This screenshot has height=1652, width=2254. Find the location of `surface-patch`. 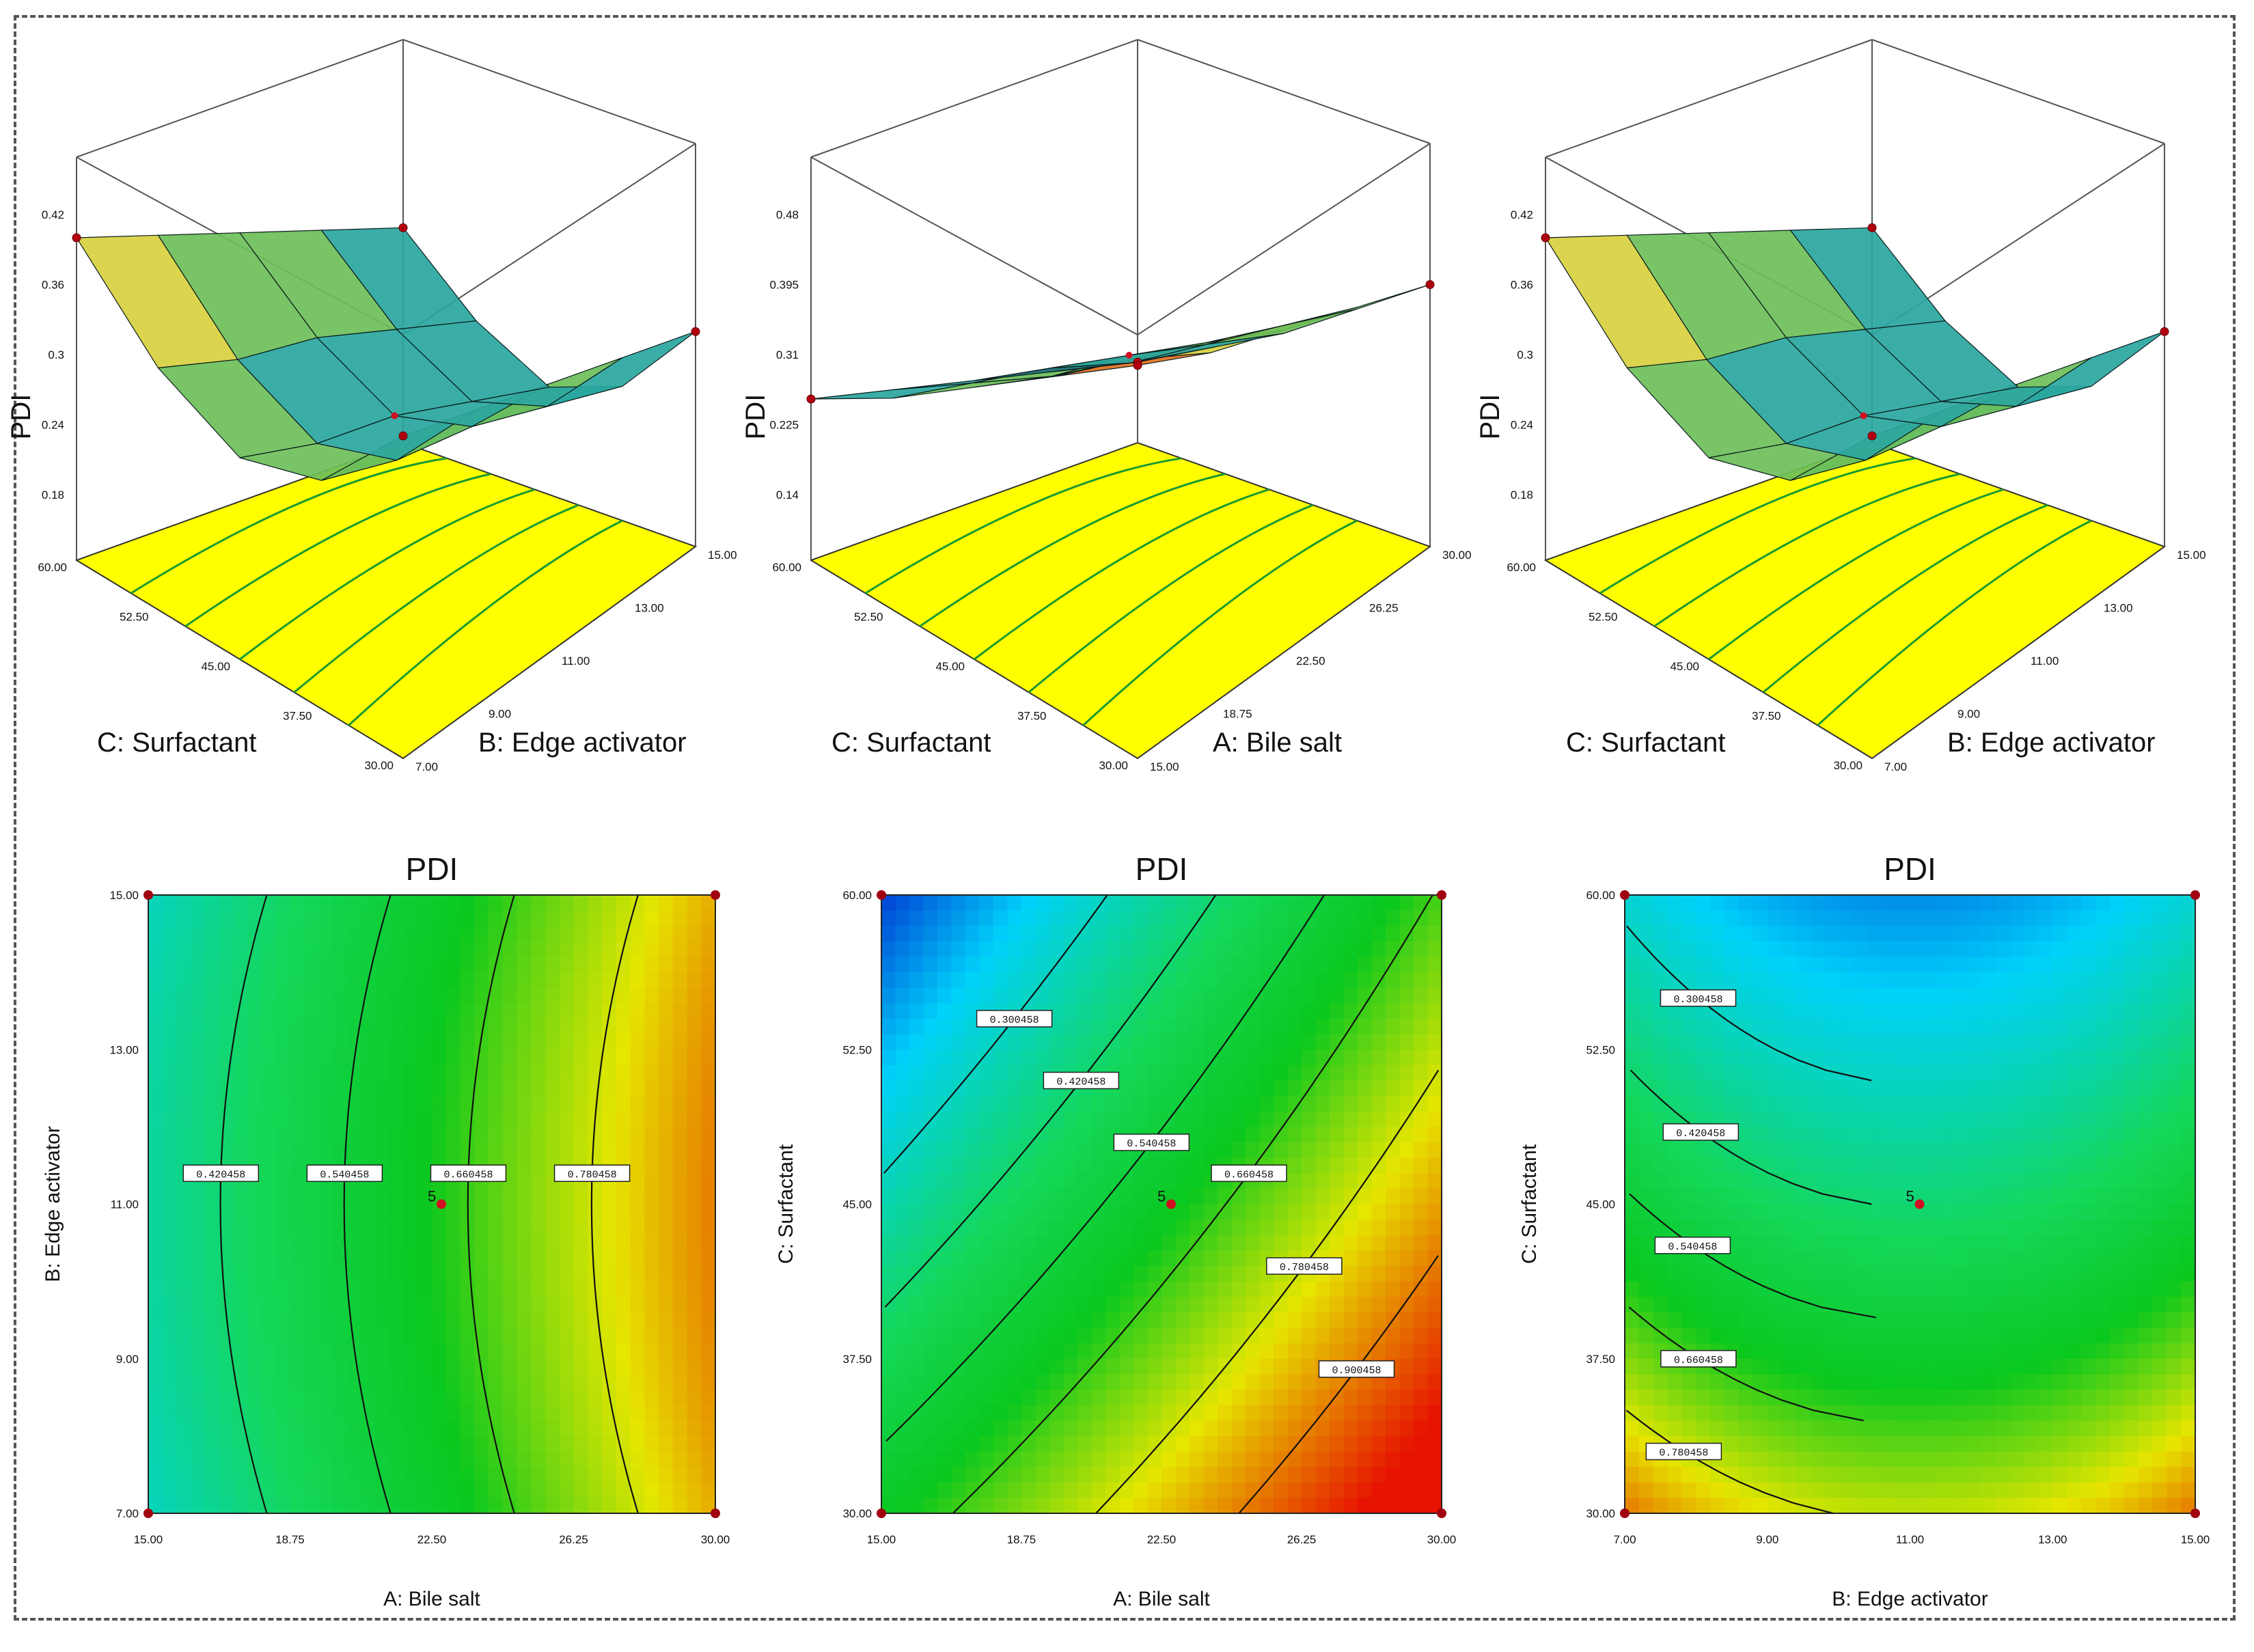

surface-patch is located at coordinates (621, 369).